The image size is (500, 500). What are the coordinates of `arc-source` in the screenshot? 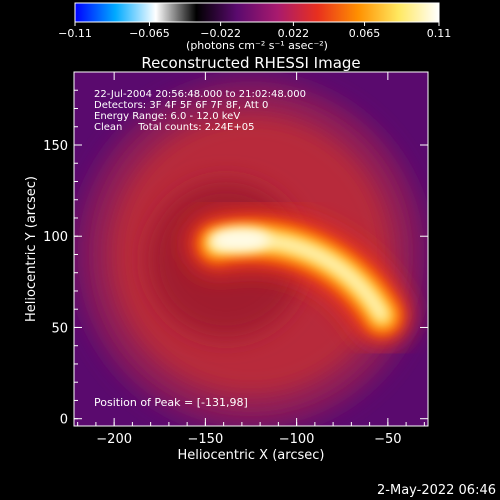 It's located at (299, 277).